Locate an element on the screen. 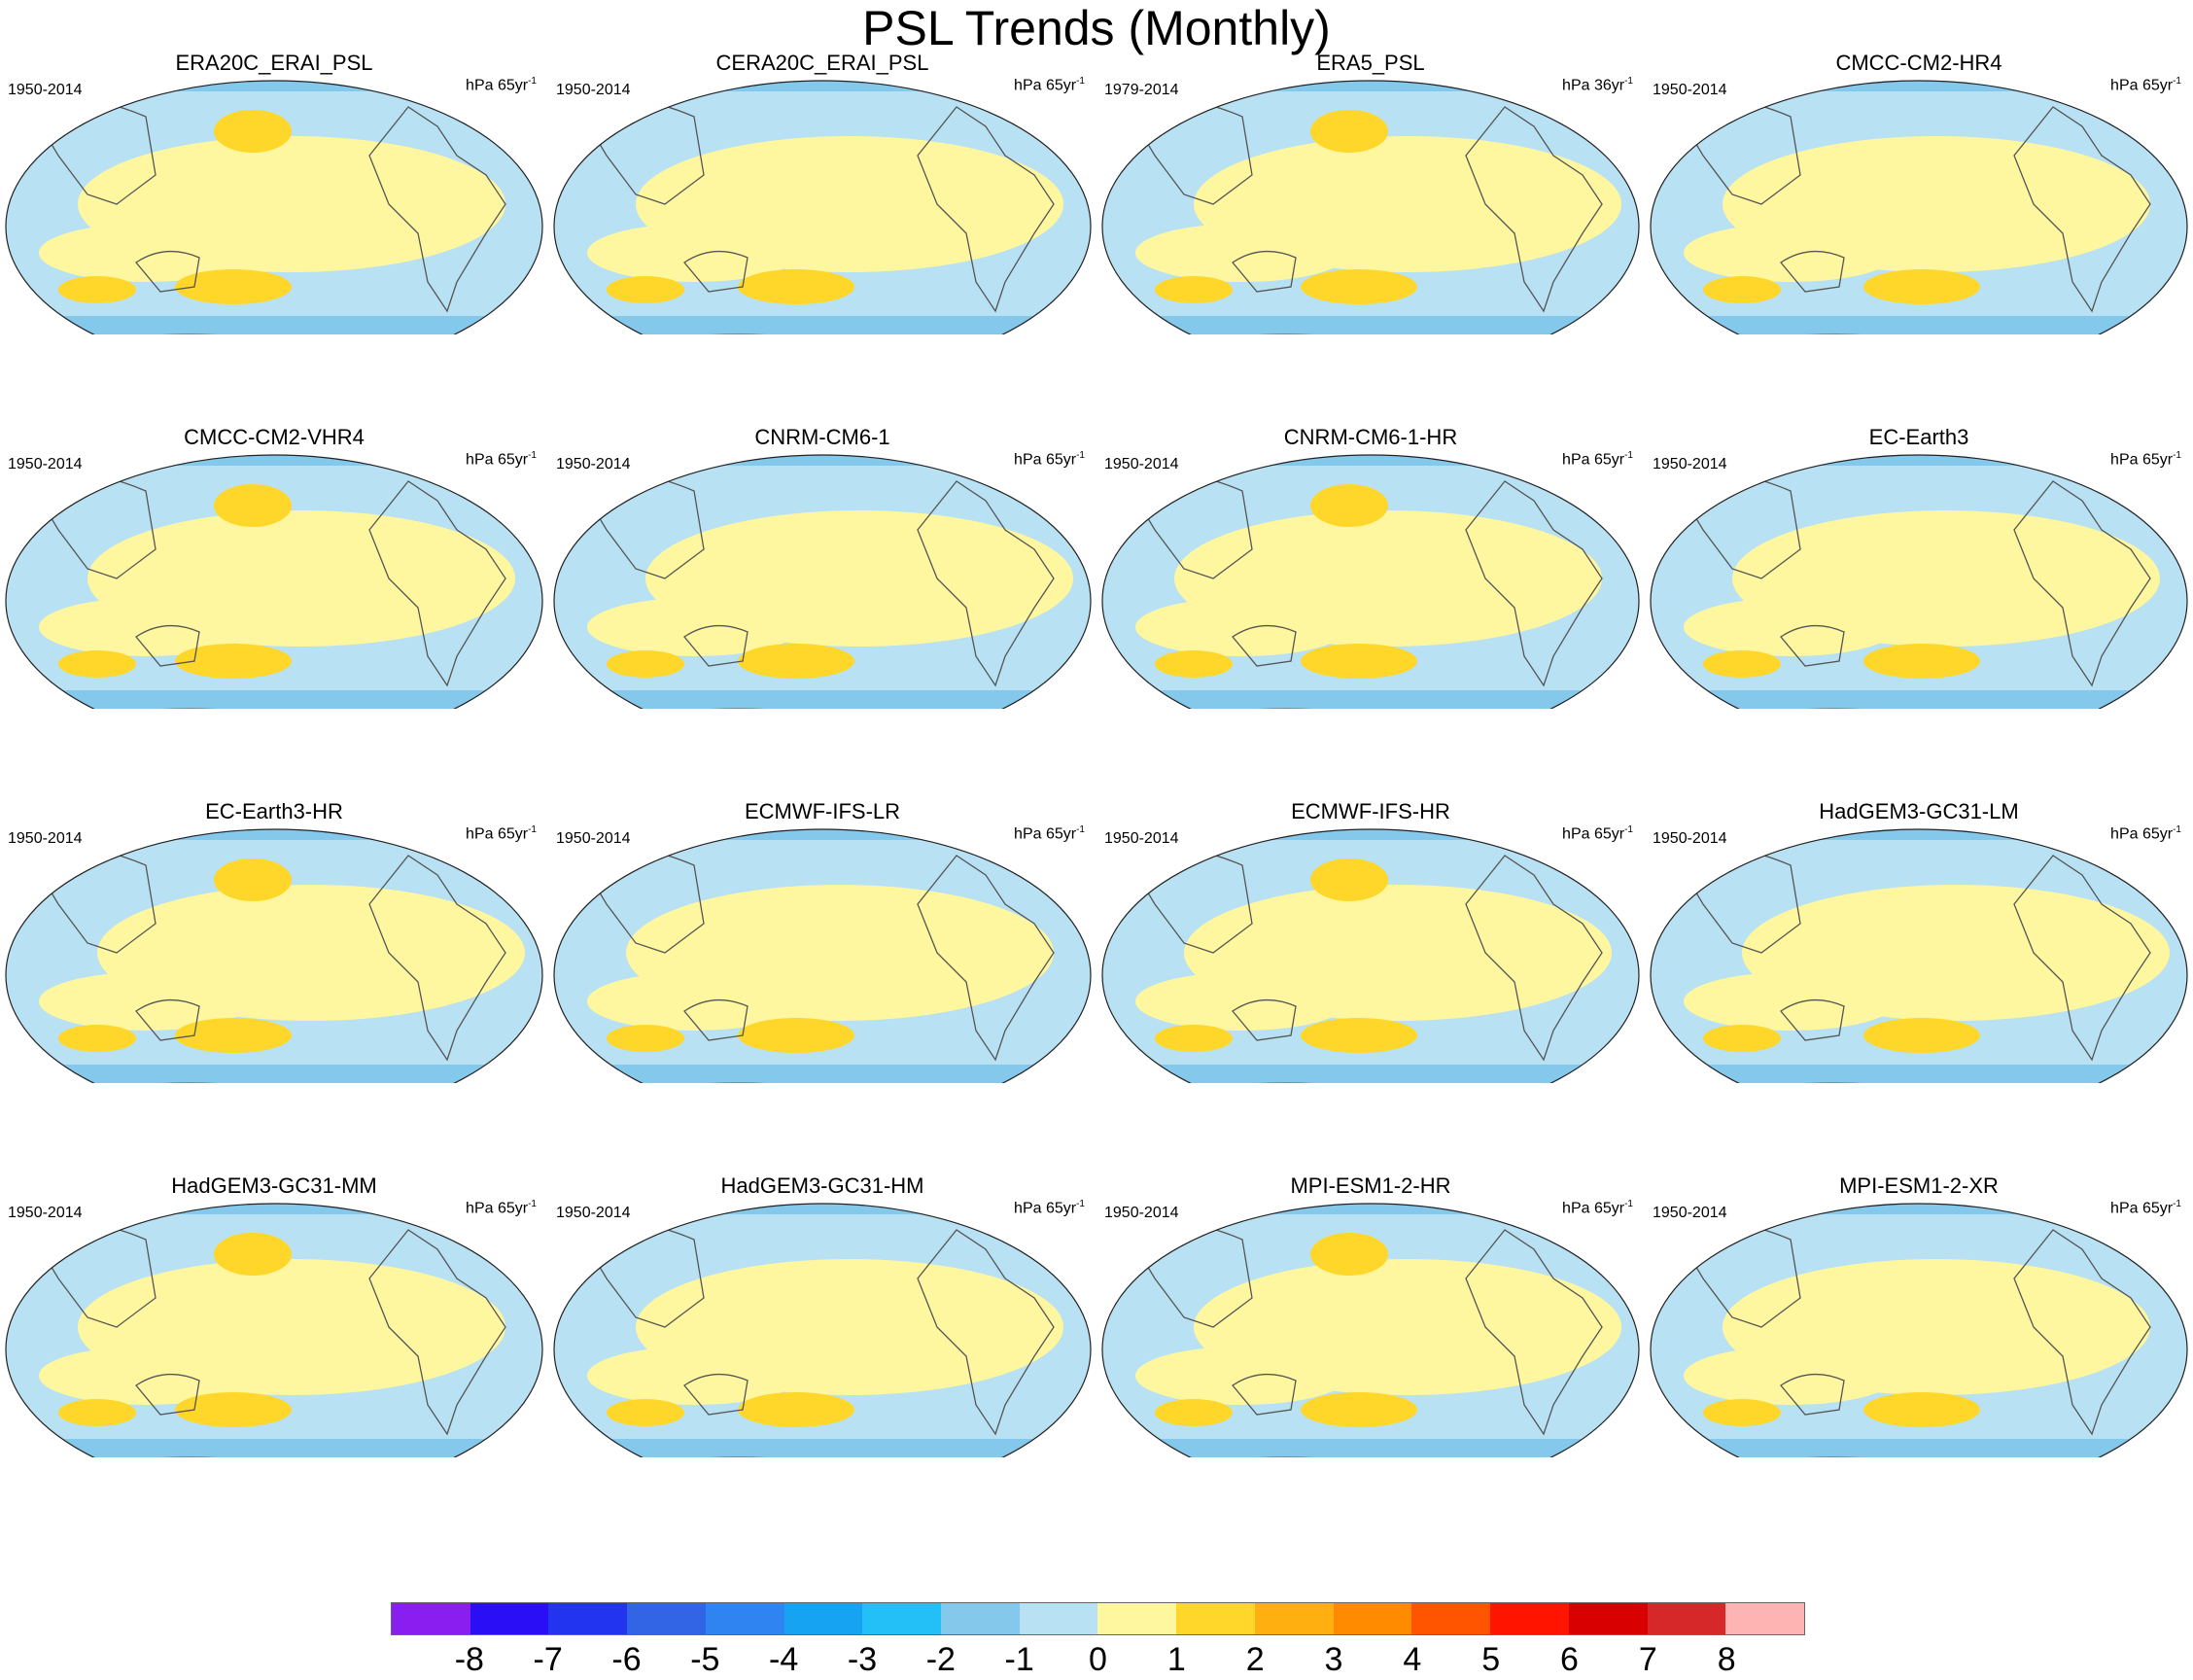 The height and width of the screenshot is (1680, 2193). panel-title: CERA20C_ERAI_PSL is located at coordinates (822, 63).